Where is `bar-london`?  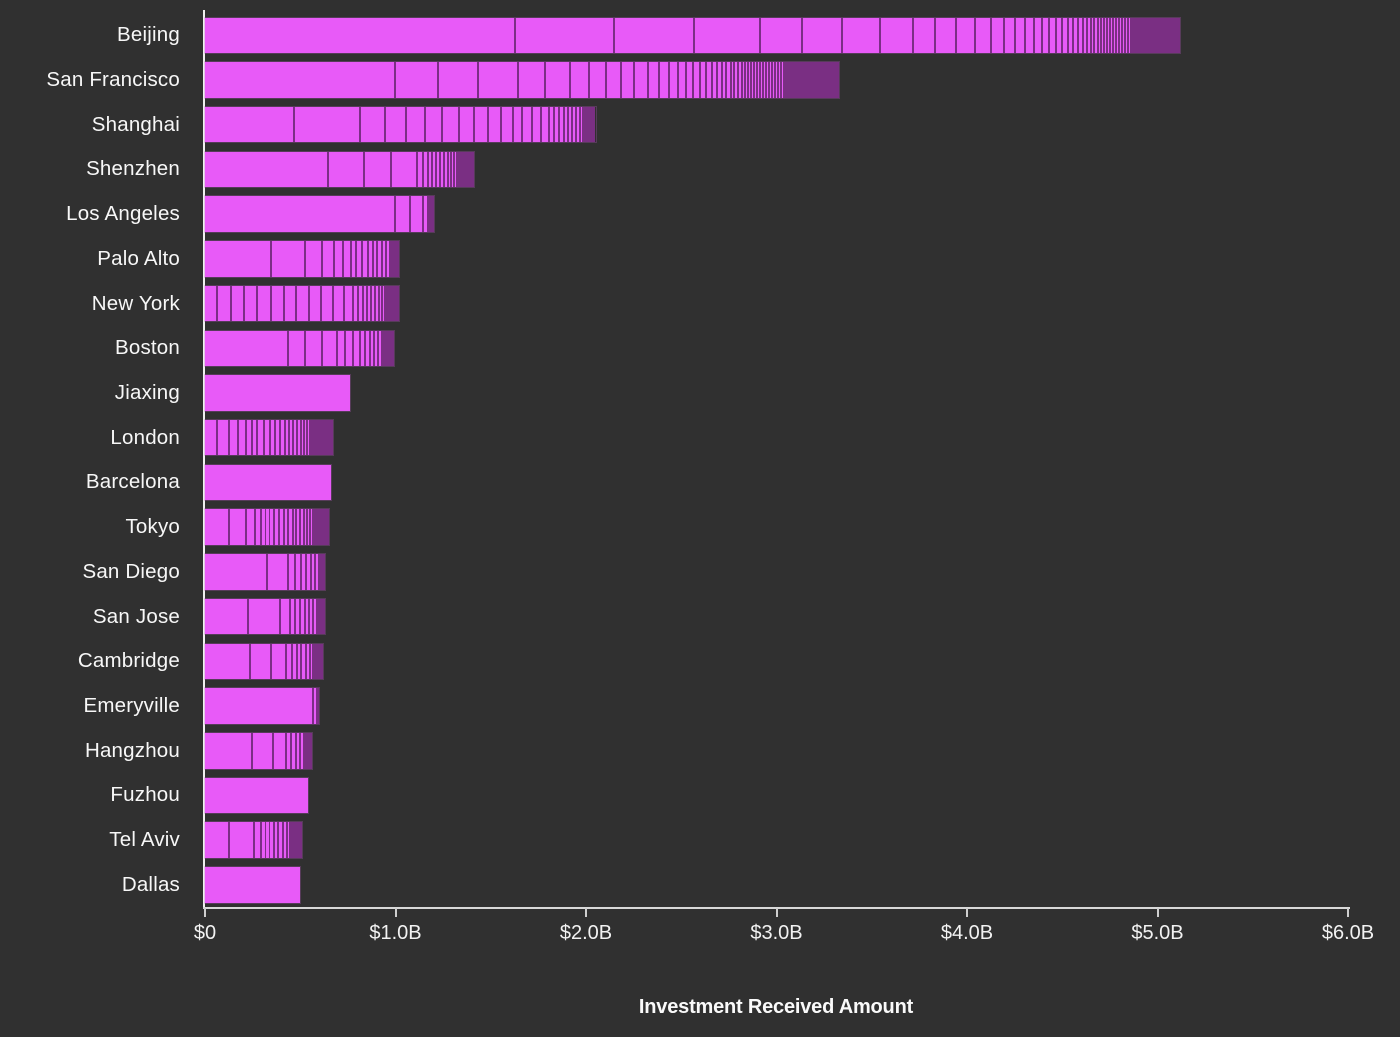 bar-london is located at coordinates (269, 437).